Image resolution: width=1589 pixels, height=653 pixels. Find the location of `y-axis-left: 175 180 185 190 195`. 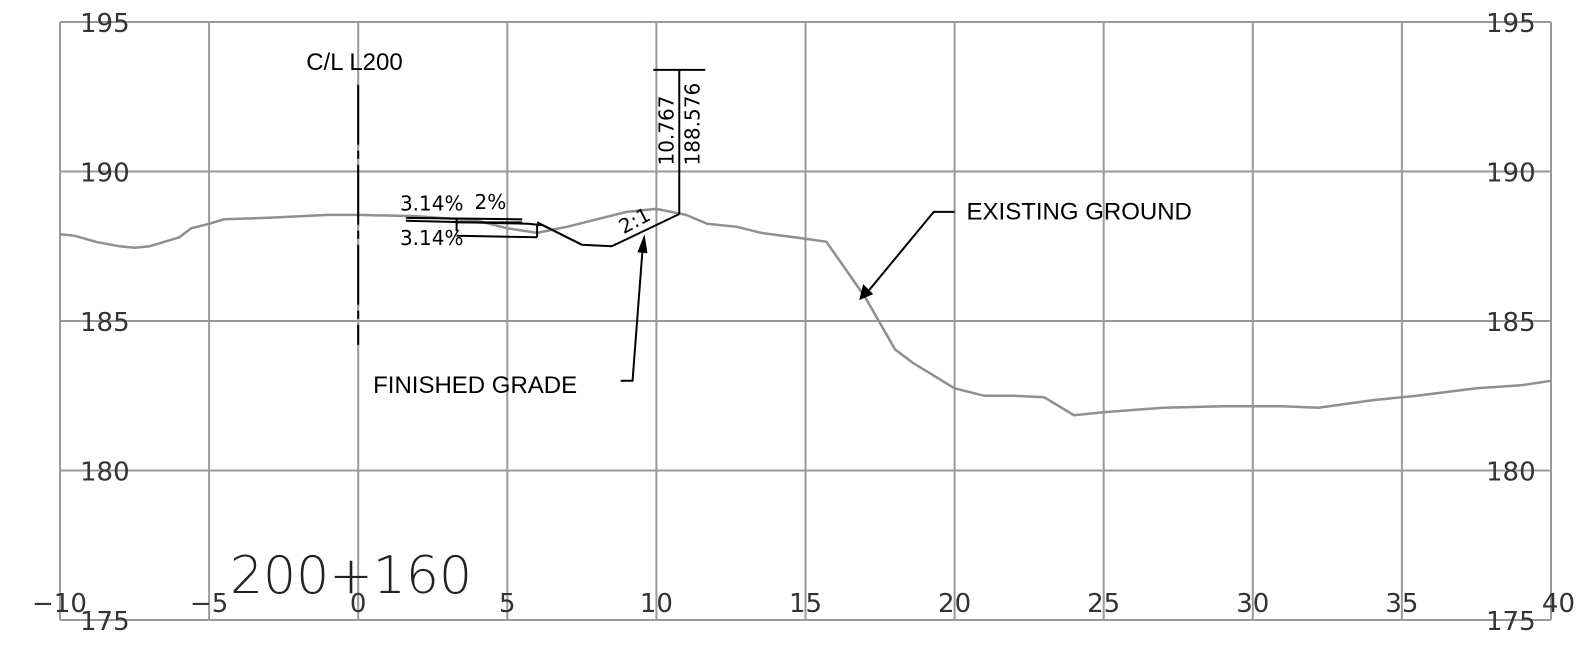

y-axis-left: 175 180 185 190 195 is located at coordinates (105, 323).